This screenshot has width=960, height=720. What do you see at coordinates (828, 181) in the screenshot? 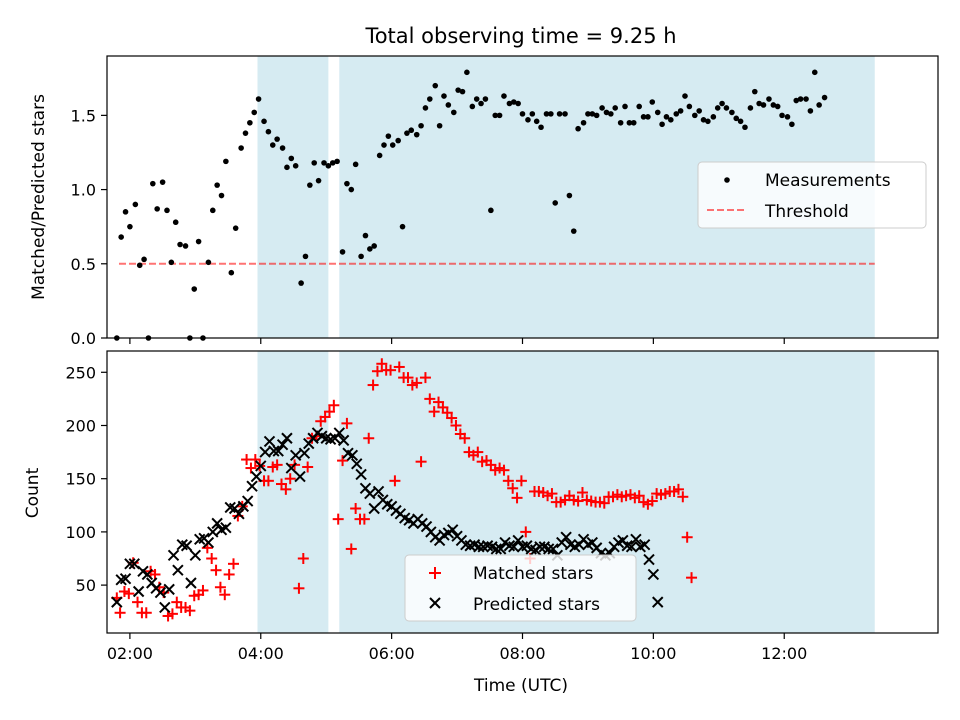
I see `legend-measurements-label: Measurements` at bounding box center [828, 181].